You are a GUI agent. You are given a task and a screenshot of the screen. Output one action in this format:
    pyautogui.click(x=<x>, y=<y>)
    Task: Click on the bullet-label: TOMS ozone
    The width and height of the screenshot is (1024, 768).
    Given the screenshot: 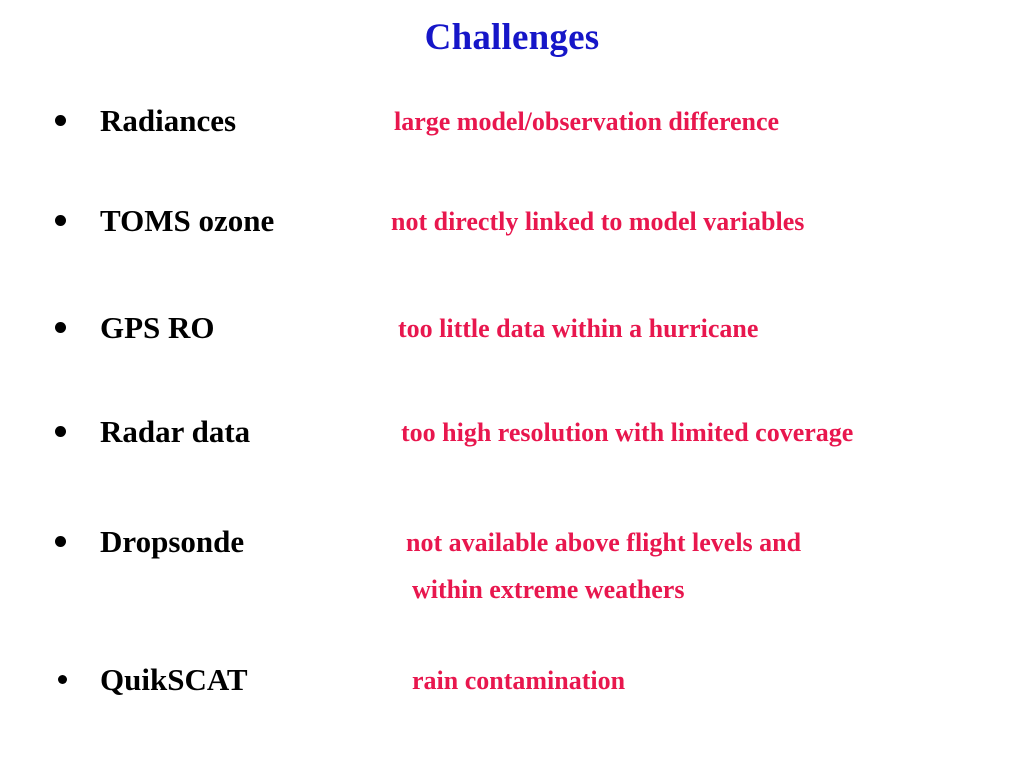 What is the action you would take?
    pyautogui.click(x=187, y=220)
    